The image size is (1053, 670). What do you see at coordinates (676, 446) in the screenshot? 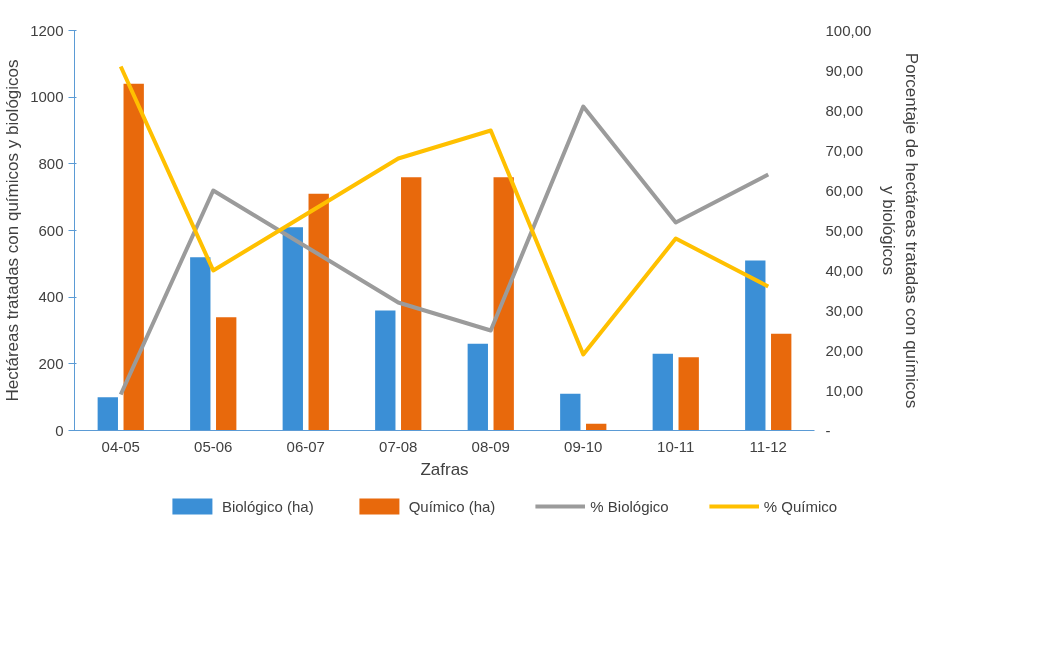
I see `x-tick-label: 10-11` at bounding box center [676, 446].